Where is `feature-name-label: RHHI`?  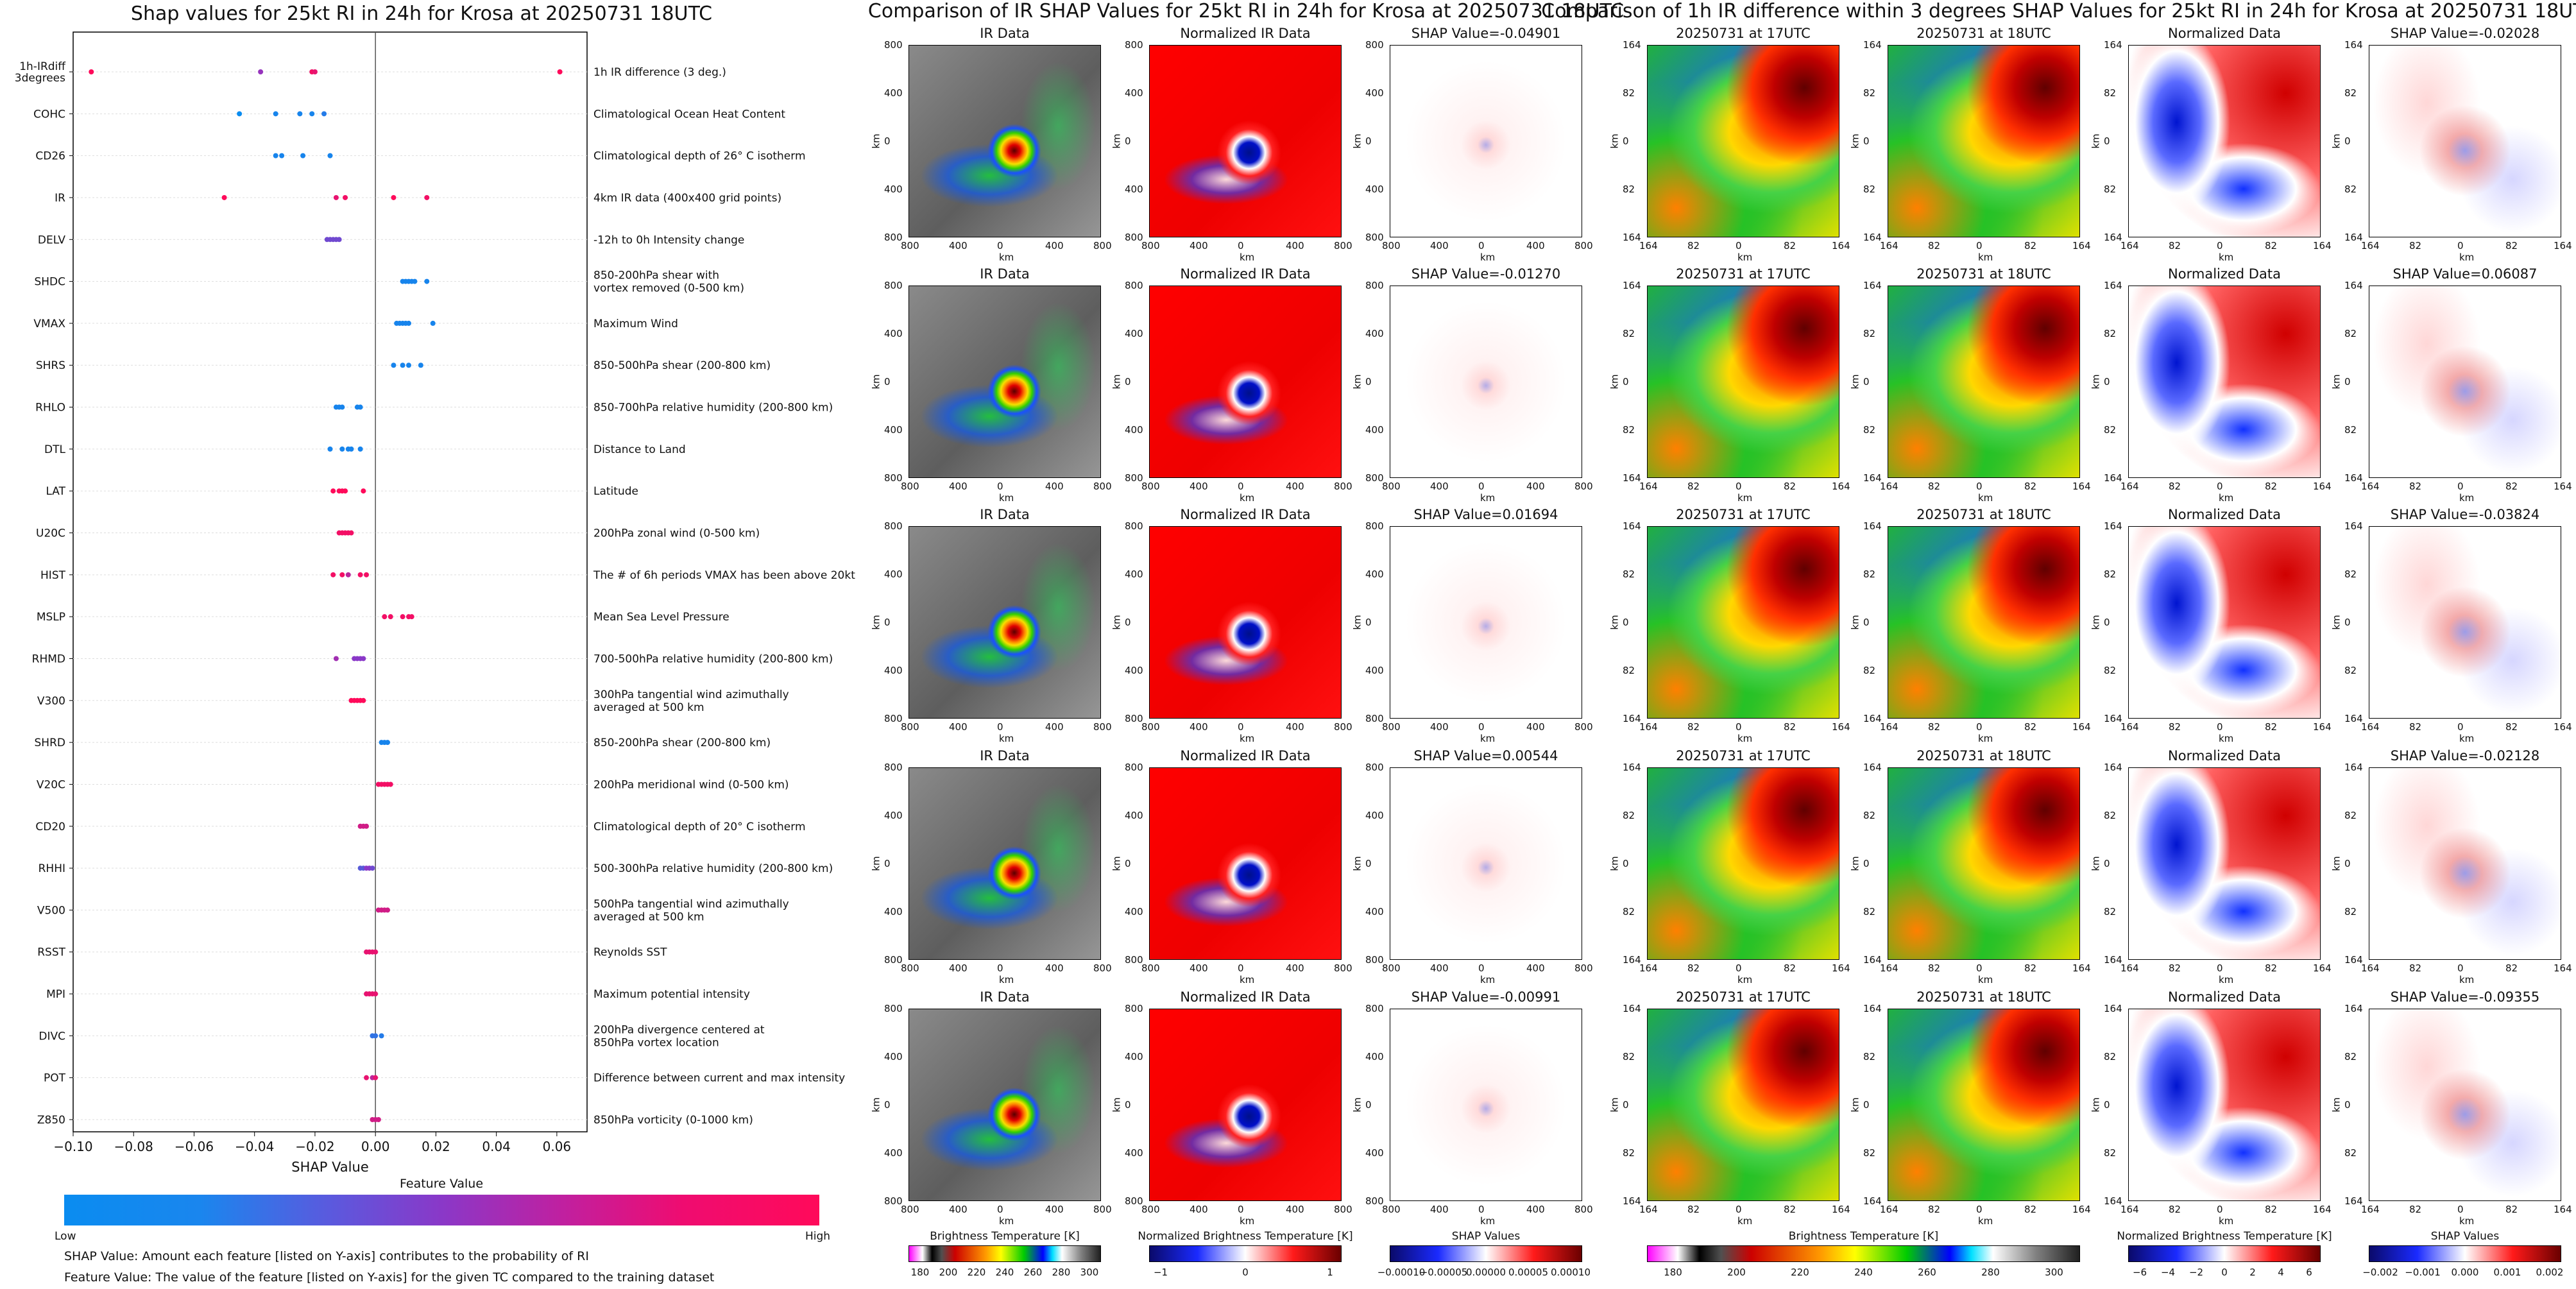 feature-name-label: RHHI is located at coordinates (51, 868).